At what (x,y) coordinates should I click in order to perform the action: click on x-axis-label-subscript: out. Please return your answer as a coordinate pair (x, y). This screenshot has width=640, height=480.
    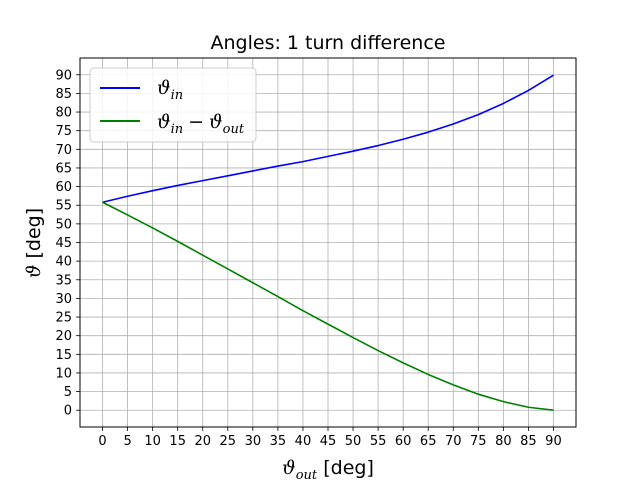
    Looking at the image, I should click on (307, 474).